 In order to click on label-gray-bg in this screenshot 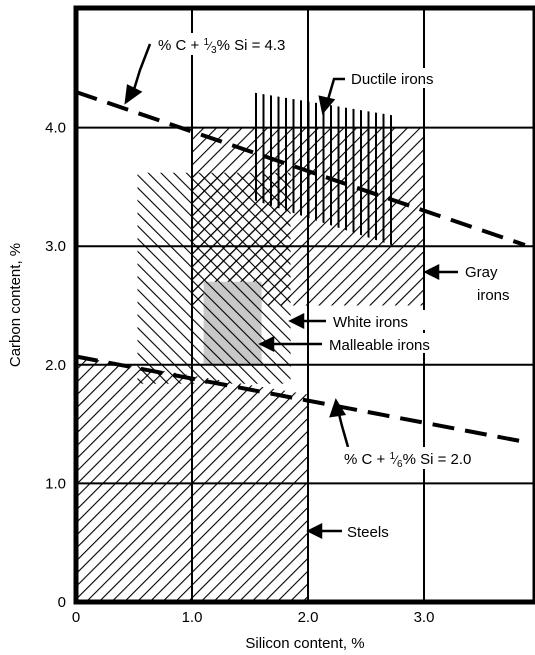, I will do `click(485, 283)`.